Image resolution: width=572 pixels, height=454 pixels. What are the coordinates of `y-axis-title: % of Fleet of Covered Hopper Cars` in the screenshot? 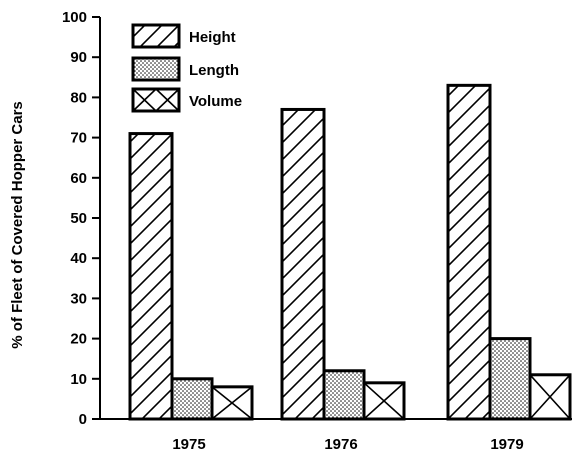 It's located at (17, 225).